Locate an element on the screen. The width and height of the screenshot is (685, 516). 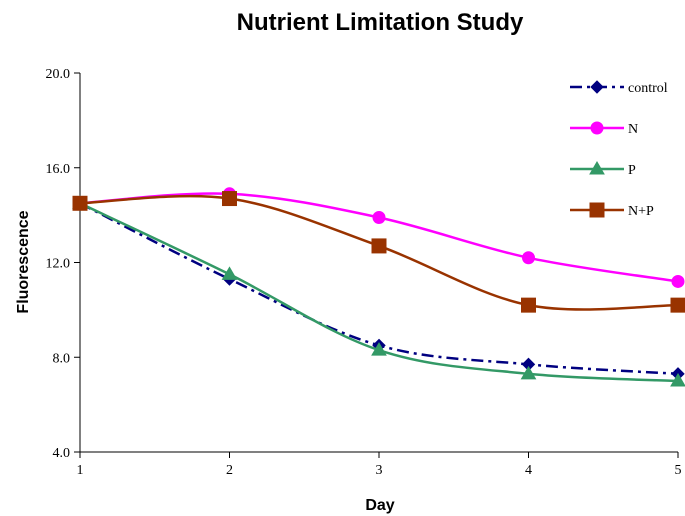
y-tick-label: 8.0 is located at coordinates (62, 358).